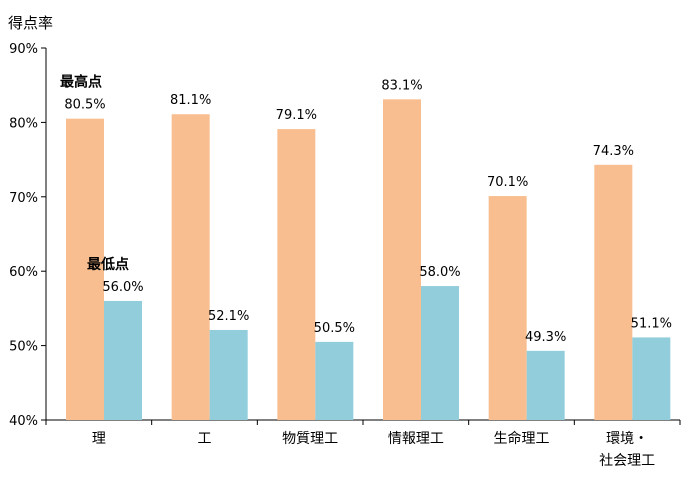 The height and width of the screenshot is (484, 690). I want to click on series-name-label: 最高点, so click(81, 82).